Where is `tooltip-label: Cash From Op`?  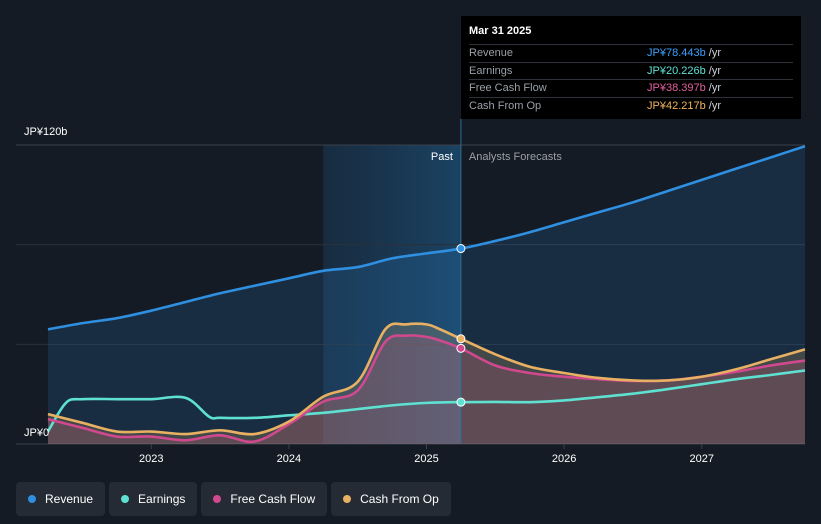
tooltip-label: Cash From Op is located at coordinates (505, 105).